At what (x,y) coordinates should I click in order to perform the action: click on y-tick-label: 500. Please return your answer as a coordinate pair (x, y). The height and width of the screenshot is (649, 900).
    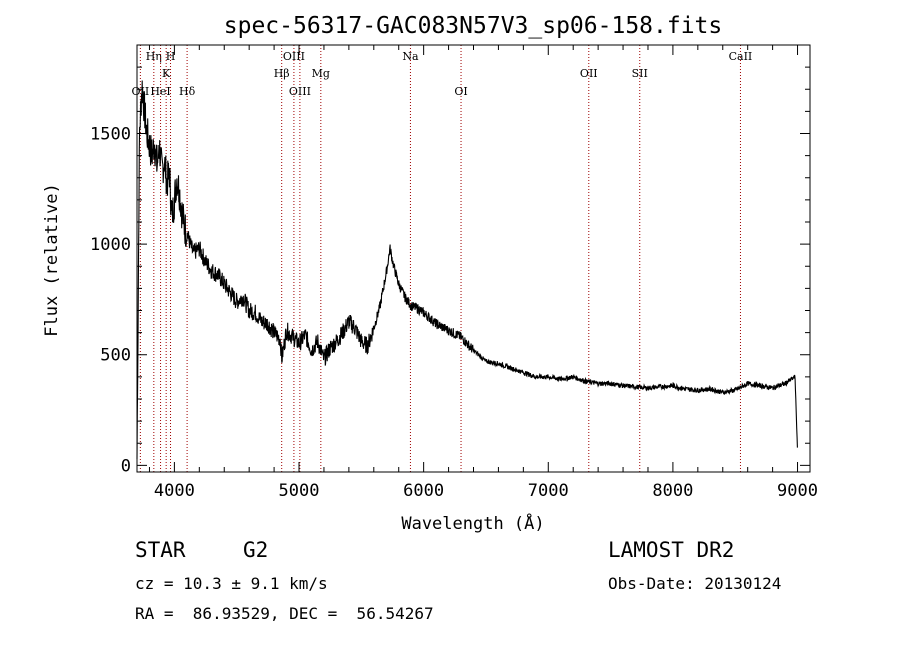
    Looking at the image, I should click on (115, 356).